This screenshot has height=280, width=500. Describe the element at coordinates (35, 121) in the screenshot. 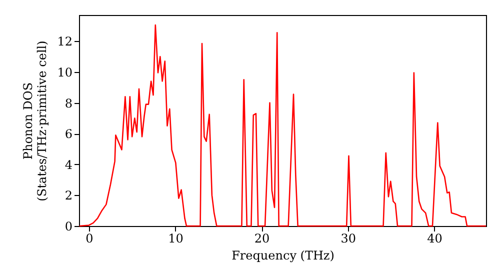

I see `y-axis-title: Phonon DOS (States/THz·primitive cell)` at that location.